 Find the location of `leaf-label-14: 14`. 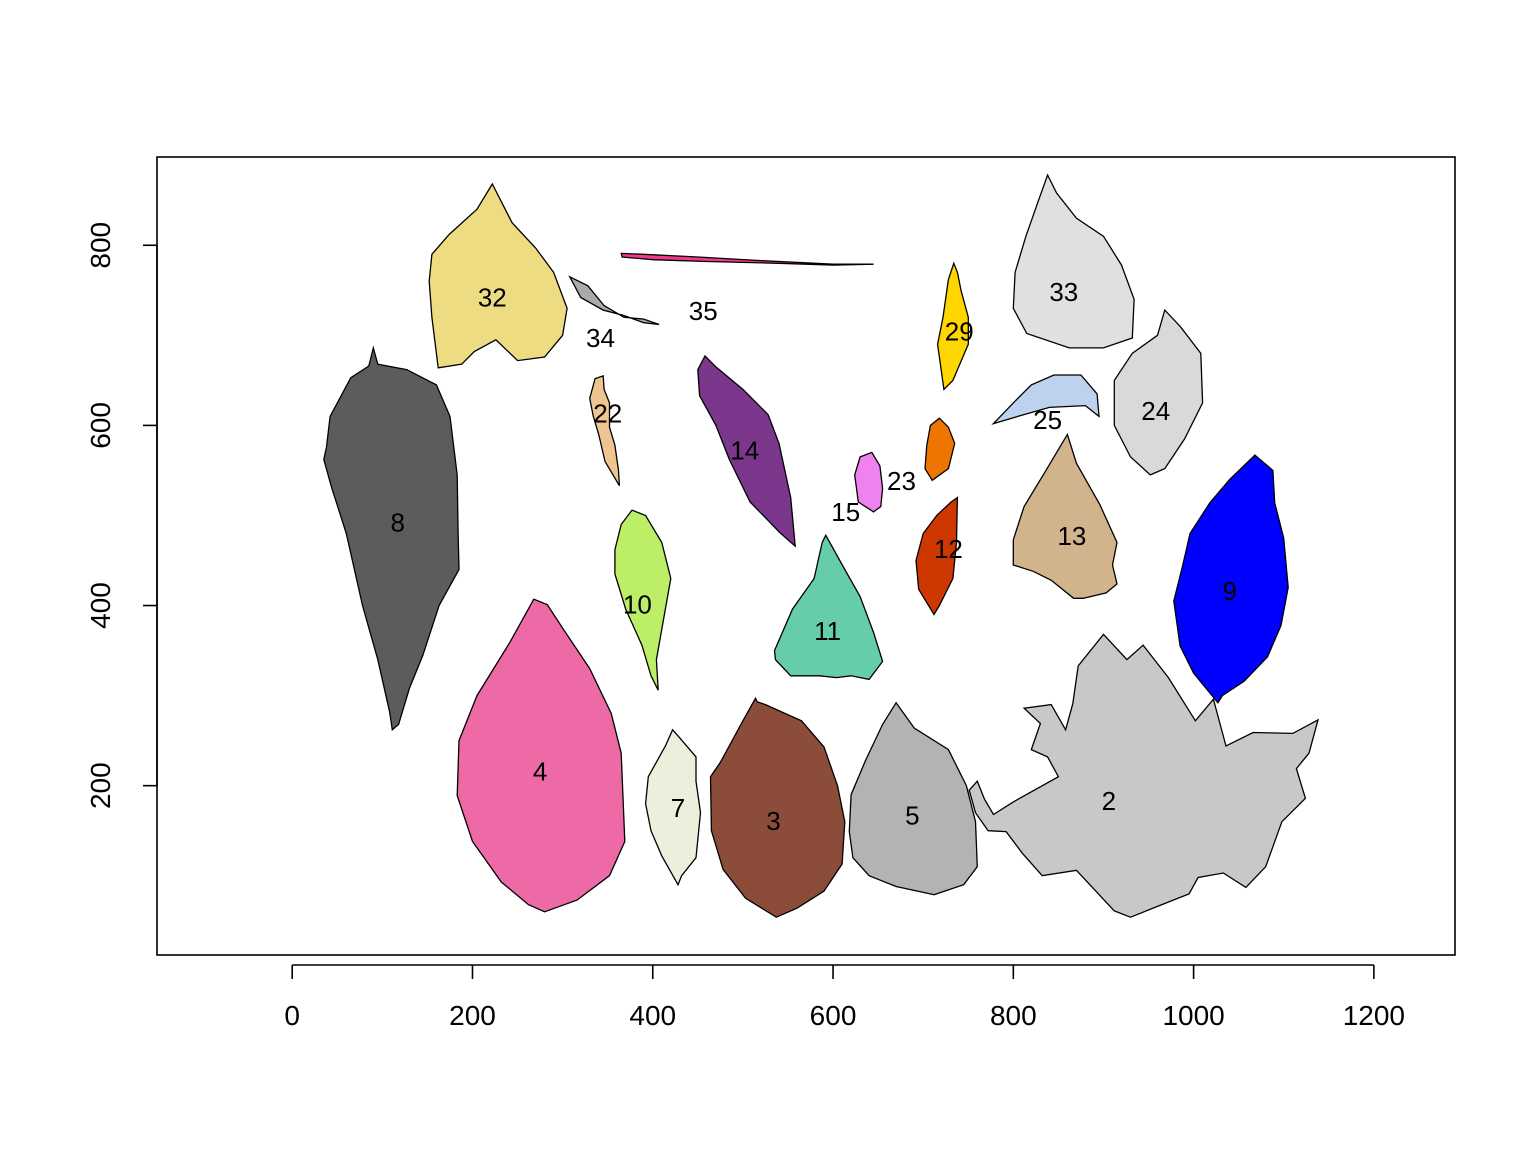

leaf-label-14: 14 is located at coordinates (744, 451).